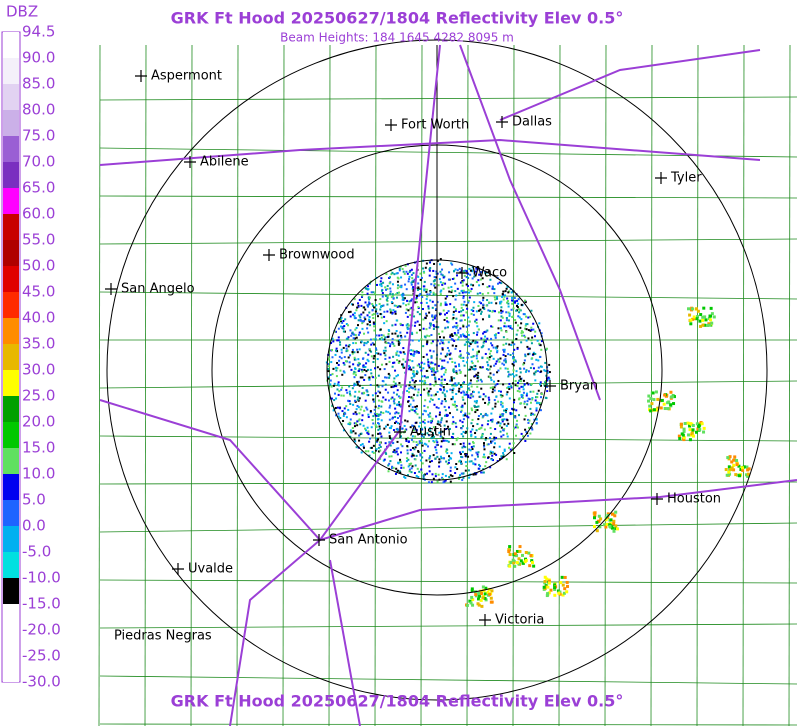 This screenshot has width=797, height=726. Describe the element at coordinates (448, 626) in the screenshot. I see `county-line` at that location.